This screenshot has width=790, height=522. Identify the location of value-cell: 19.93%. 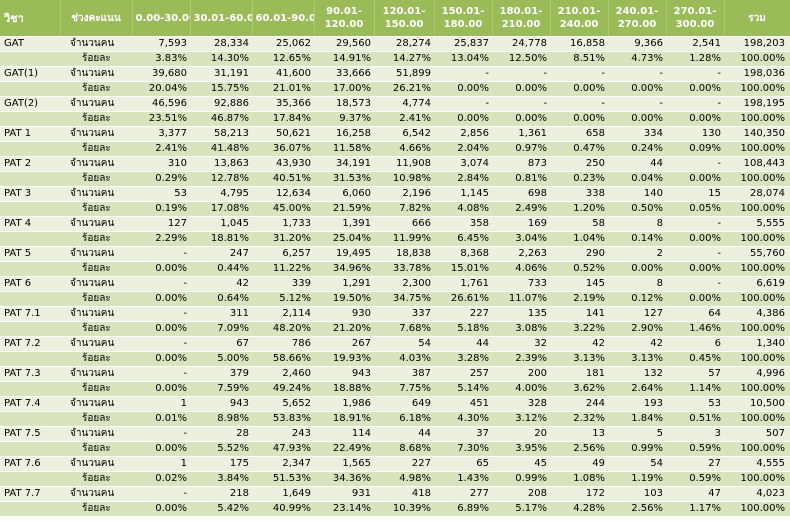
(344, 359).